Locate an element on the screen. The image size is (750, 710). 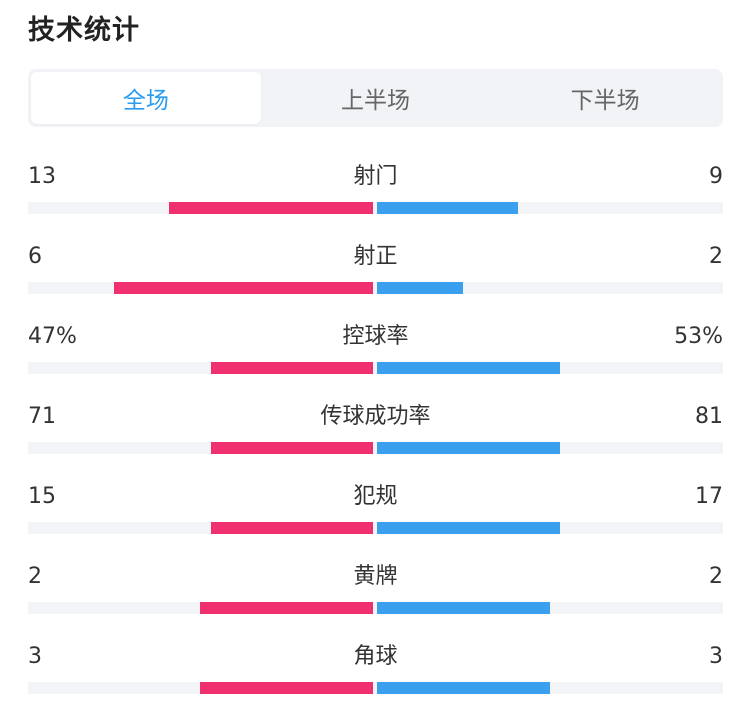
stat-label: 传球成功率 is located at coordinates (375, 416).